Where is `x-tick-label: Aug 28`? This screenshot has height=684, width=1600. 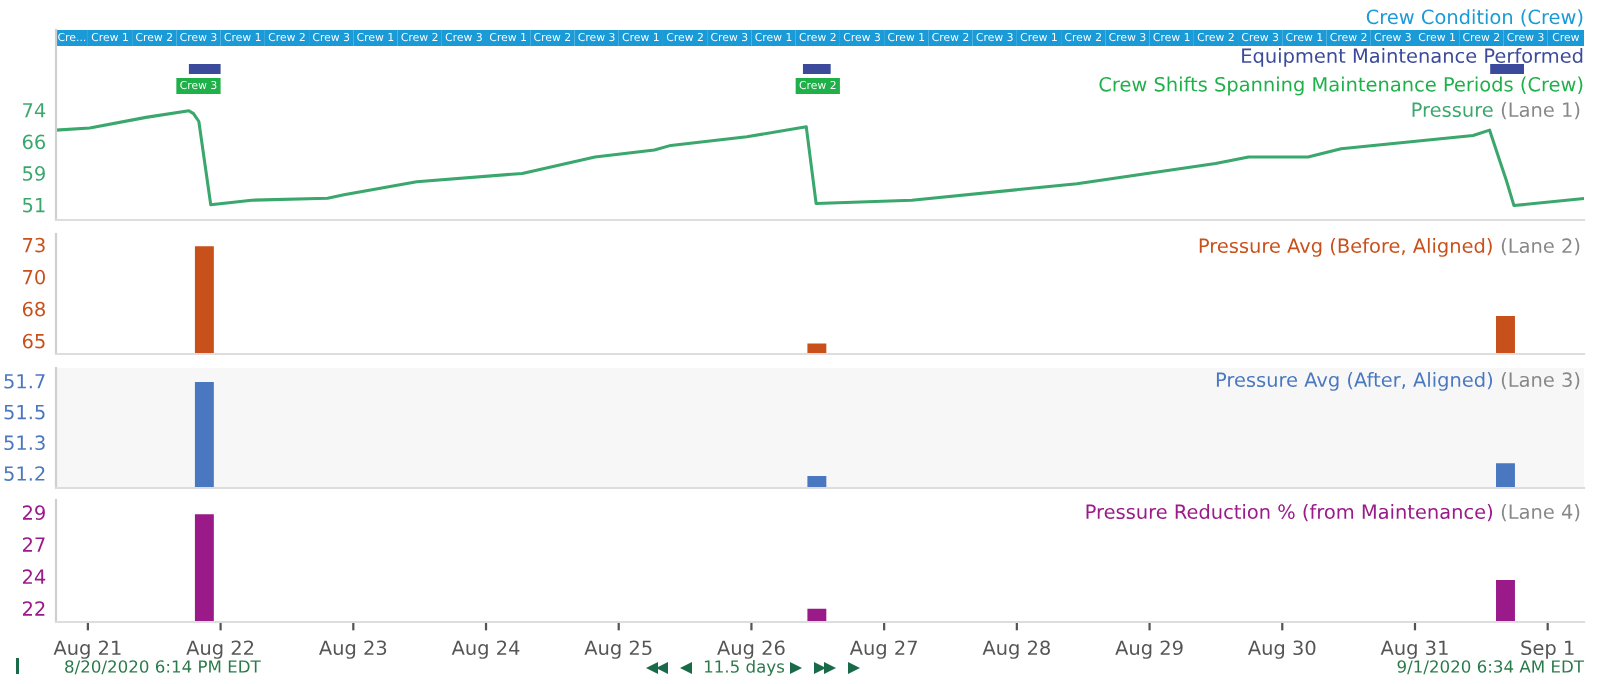 x-tick-label: Aug 28 is located at coordinates (1016, 649).